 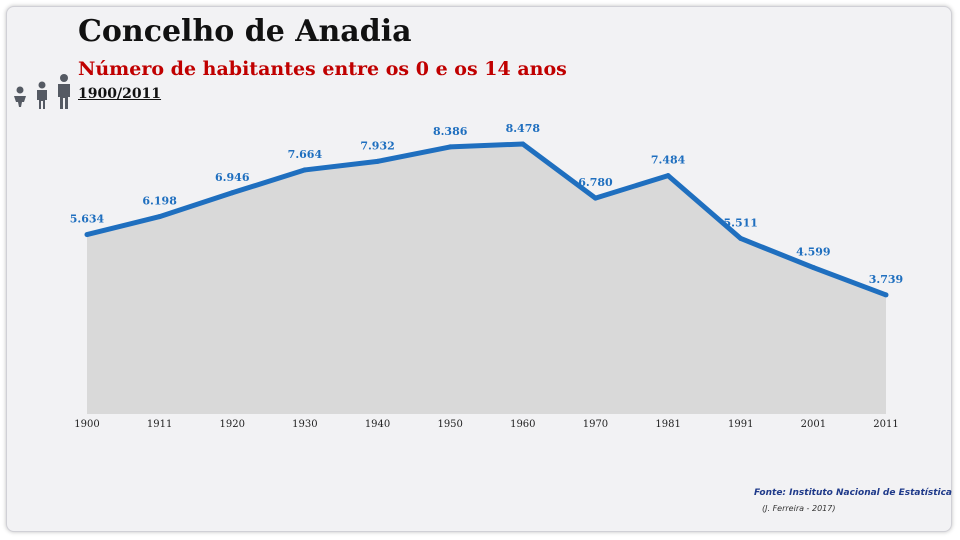 What do you see at coordinates (885, 424) in the screenshot?
I see `x-tick-label: 2011` at bounding box center [885, 424].